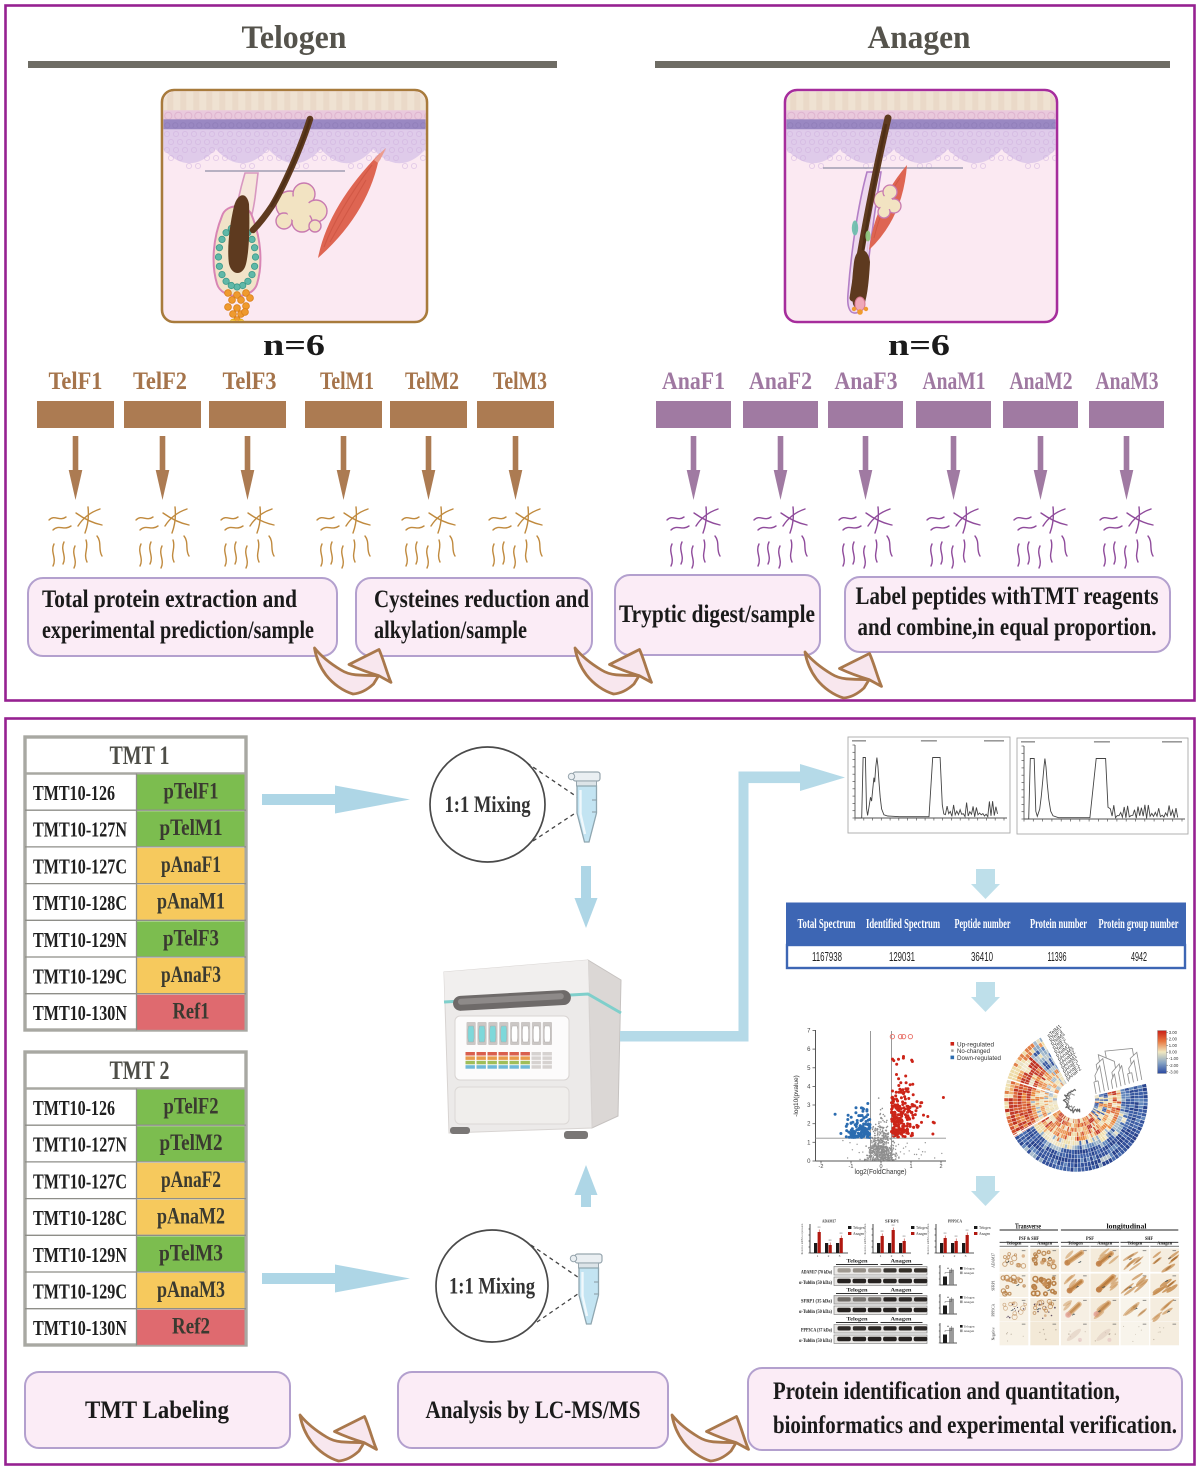 The image size is (1200, 1479). I want to click on svg-text: 0, so click(809, 1162).